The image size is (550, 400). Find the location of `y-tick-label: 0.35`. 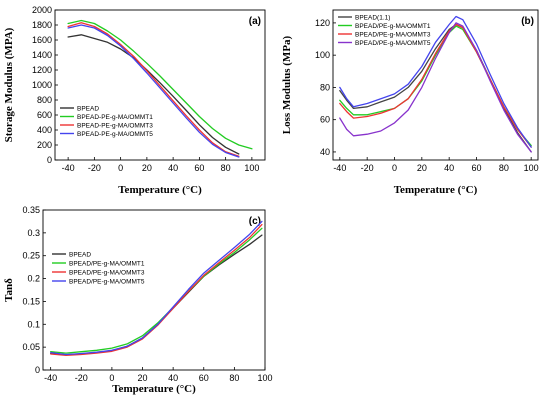

y-tick-label: 0.35 is located at coordinates (31, 210).